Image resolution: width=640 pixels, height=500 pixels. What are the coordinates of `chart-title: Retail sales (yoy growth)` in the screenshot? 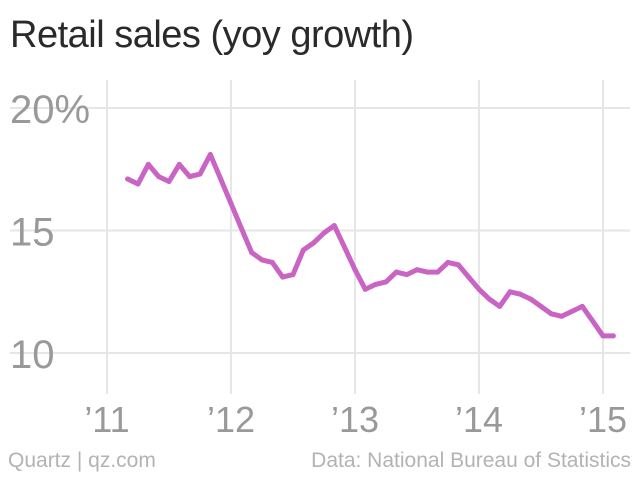 It's located at (212, 35).